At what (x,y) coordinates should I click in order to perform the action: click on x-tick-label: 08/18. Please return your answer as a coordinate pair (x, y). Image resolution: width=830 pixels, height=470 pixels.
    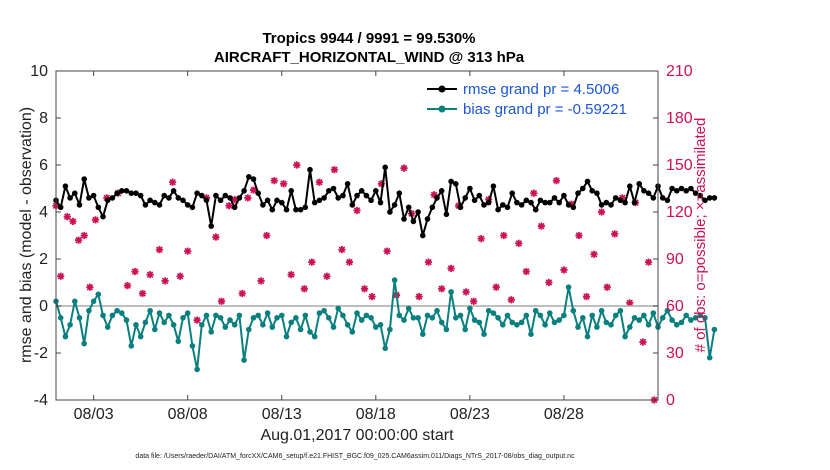
    Looking at the image, I should click on (376, 414).